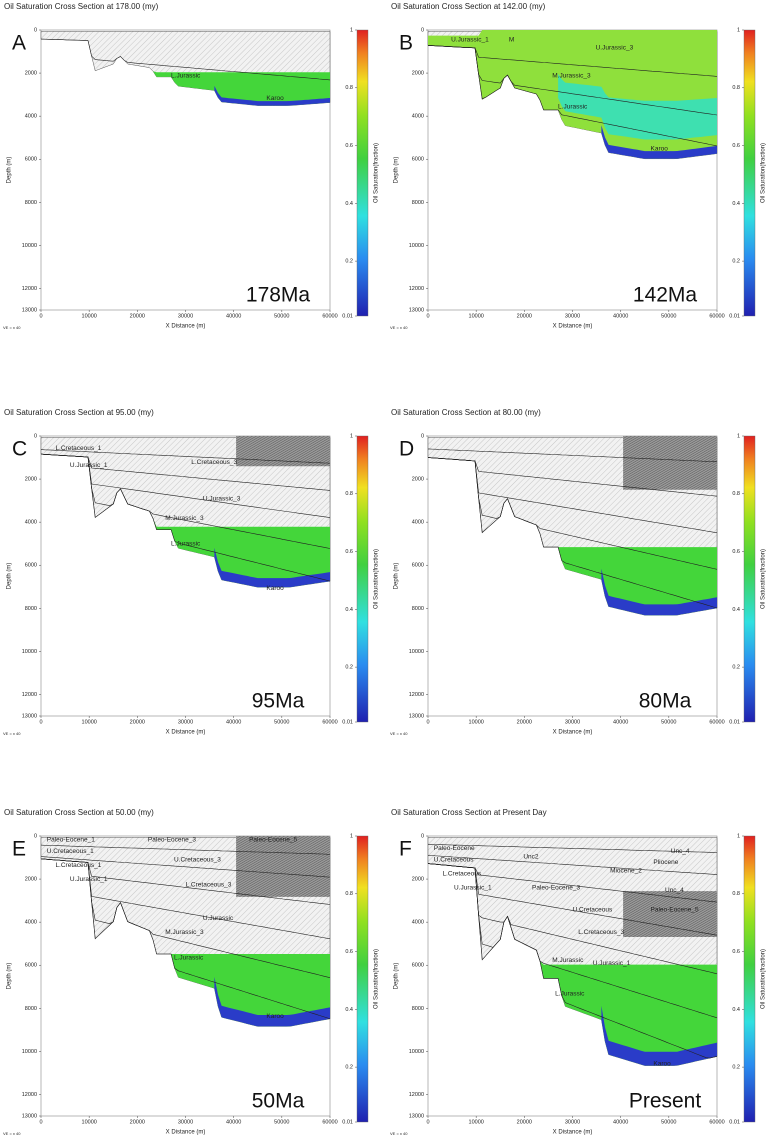 The image size is (767, 1143). Describe the element at coordinates (185, 72) in the screenshot. I see `oil-zone` at that location.